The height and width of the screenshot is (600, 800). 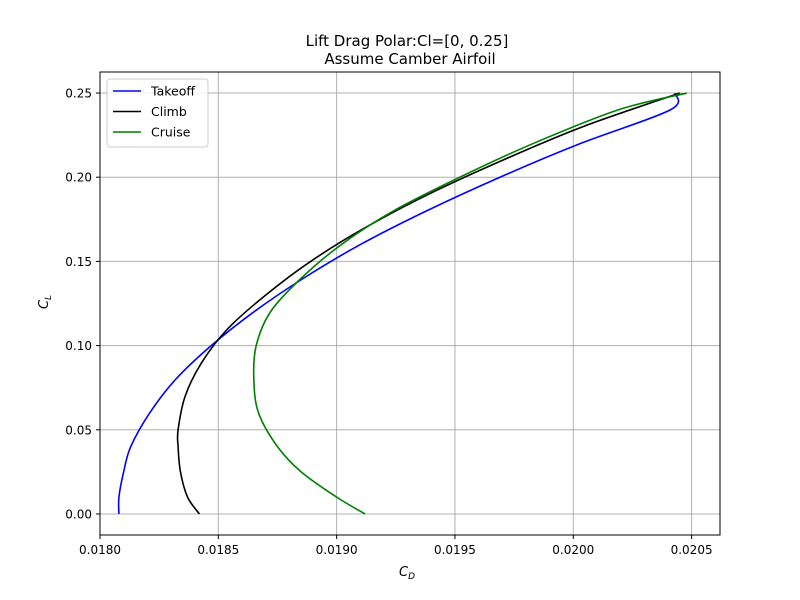 I want to click on y-axis-label-sub: L, so click(x=49, y=297).